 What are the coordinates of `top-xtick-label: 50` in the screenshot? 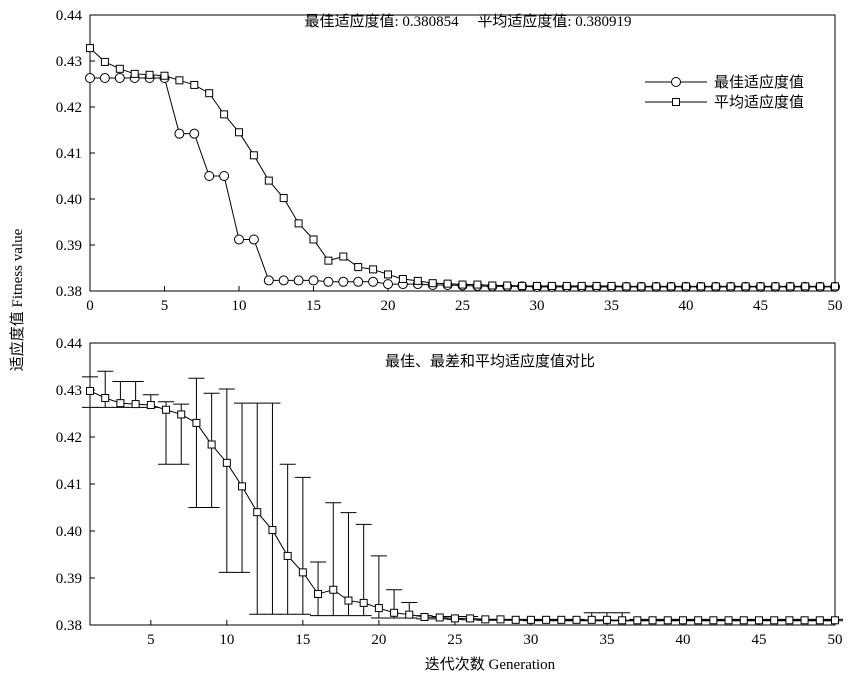 It's located at (835, 306).